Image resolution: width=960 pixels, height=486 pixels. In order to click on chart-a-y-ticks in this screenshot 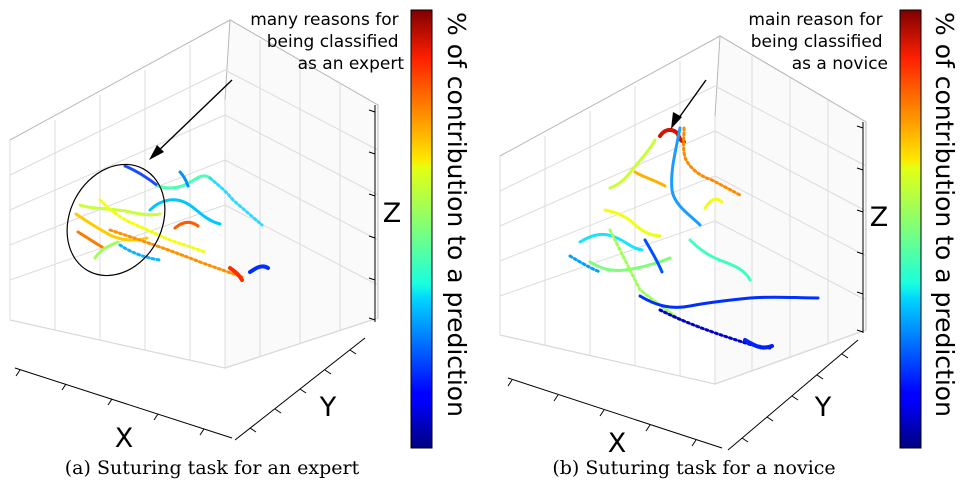, I will do `click(303, 391)`.